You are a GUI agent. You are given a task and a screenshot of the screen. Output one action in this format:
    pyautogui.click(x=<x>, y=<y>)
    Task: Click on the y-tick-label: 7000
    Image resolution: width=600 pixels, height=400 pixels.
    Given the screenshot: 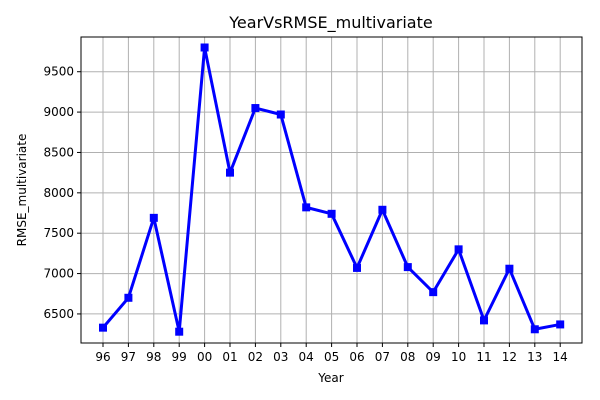 What is the action you would take?
    pyautogui.click(x=58, y=274)
    